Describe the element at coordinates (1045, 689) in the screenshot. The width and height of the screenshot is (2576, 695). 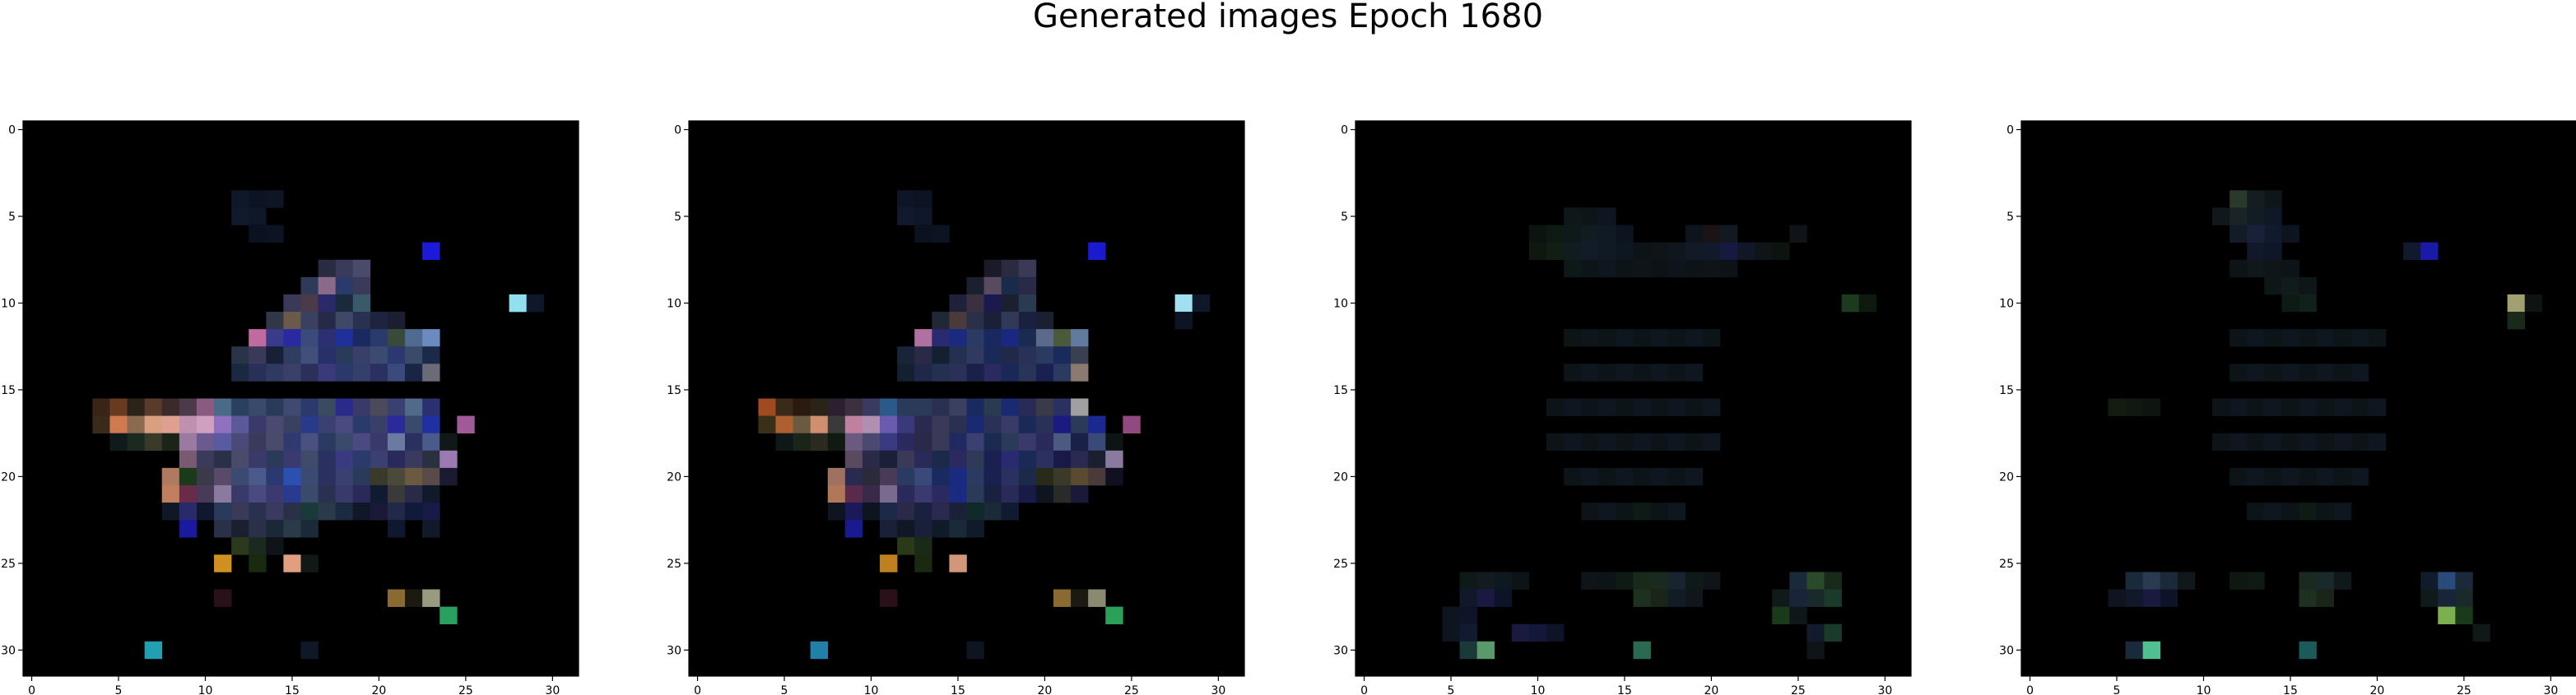
I see `x-tick-label: 20` at that location.